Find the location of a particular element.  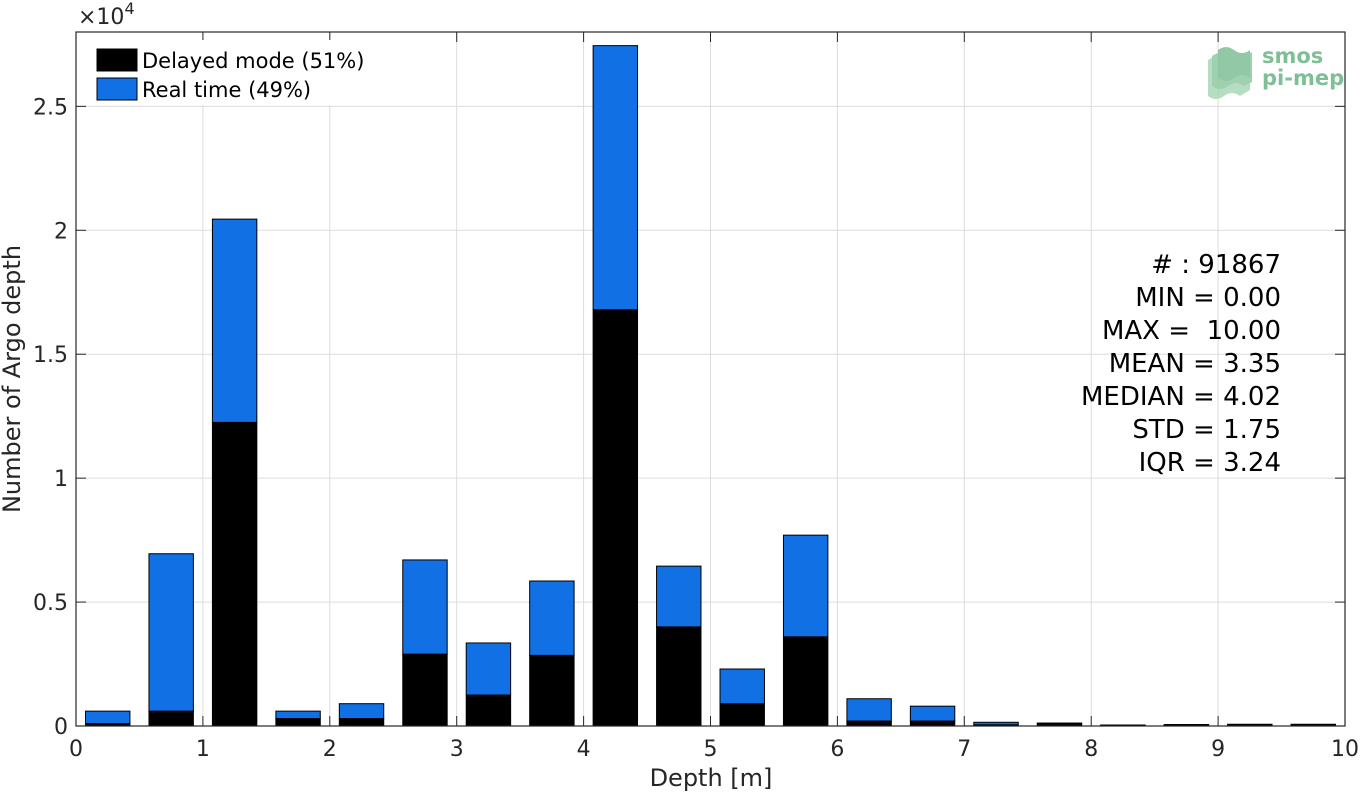

x-tick-label: 5 is located at coordinates (711, 749).